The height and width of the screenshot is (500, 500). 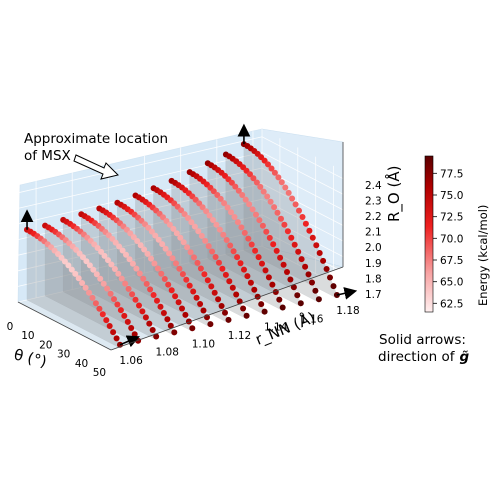 I want to click on theta-tick: 20, so click(x=45, y=346).